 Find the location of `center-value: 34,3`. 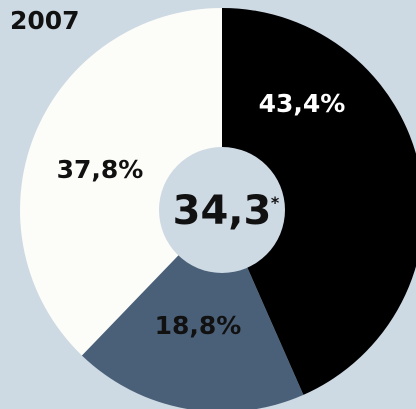

center-value: 34,3 is located at coordinates (222, 211).